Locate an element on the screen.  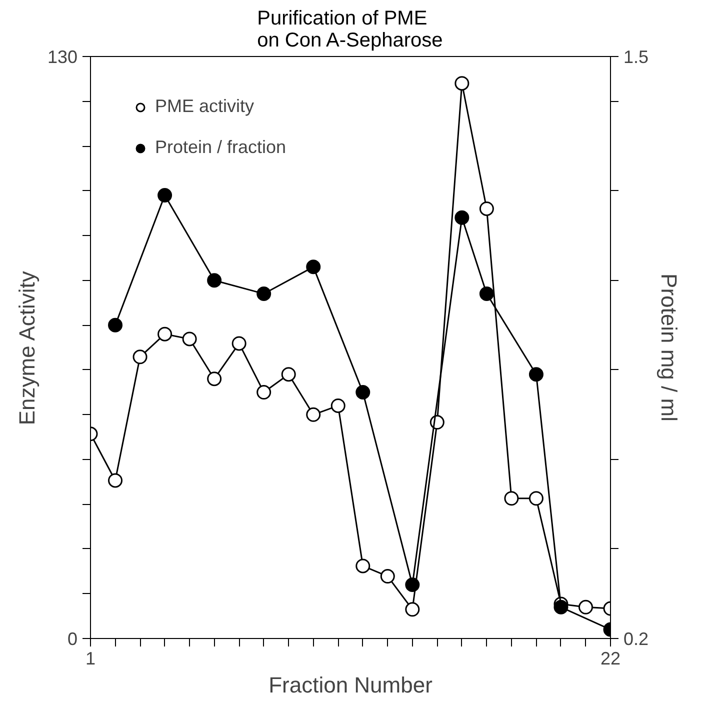
y-tick-label: 130 is located at coordinates (62, 57).